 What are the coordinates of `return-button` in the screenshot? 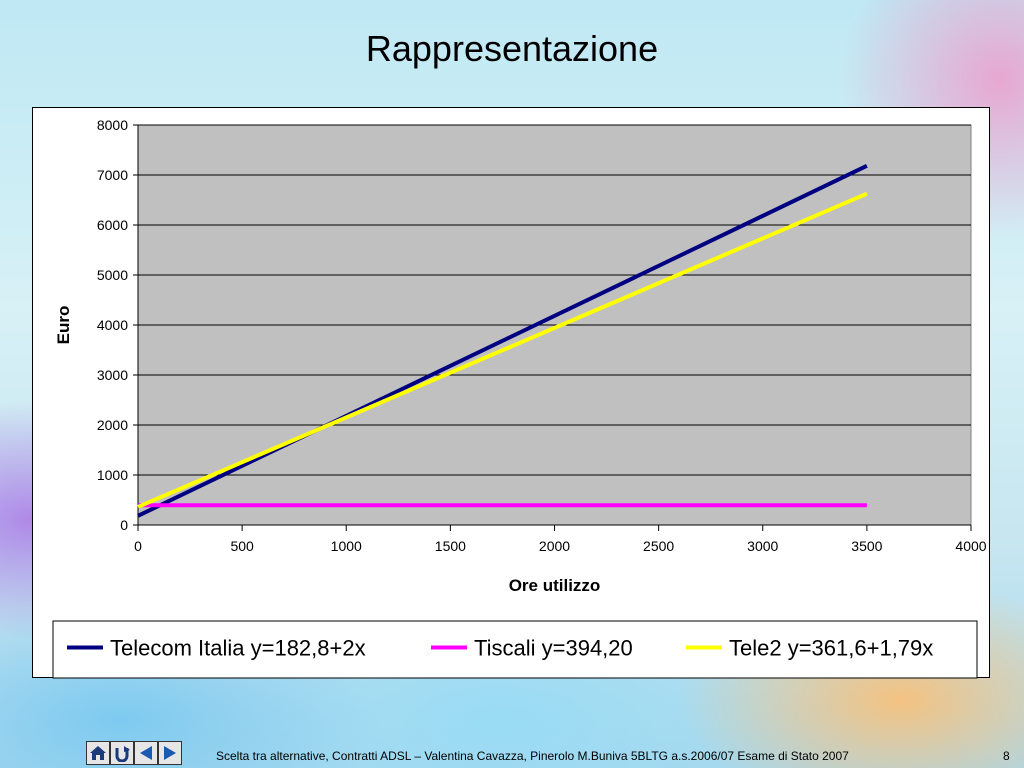 It's located at (122, 753).